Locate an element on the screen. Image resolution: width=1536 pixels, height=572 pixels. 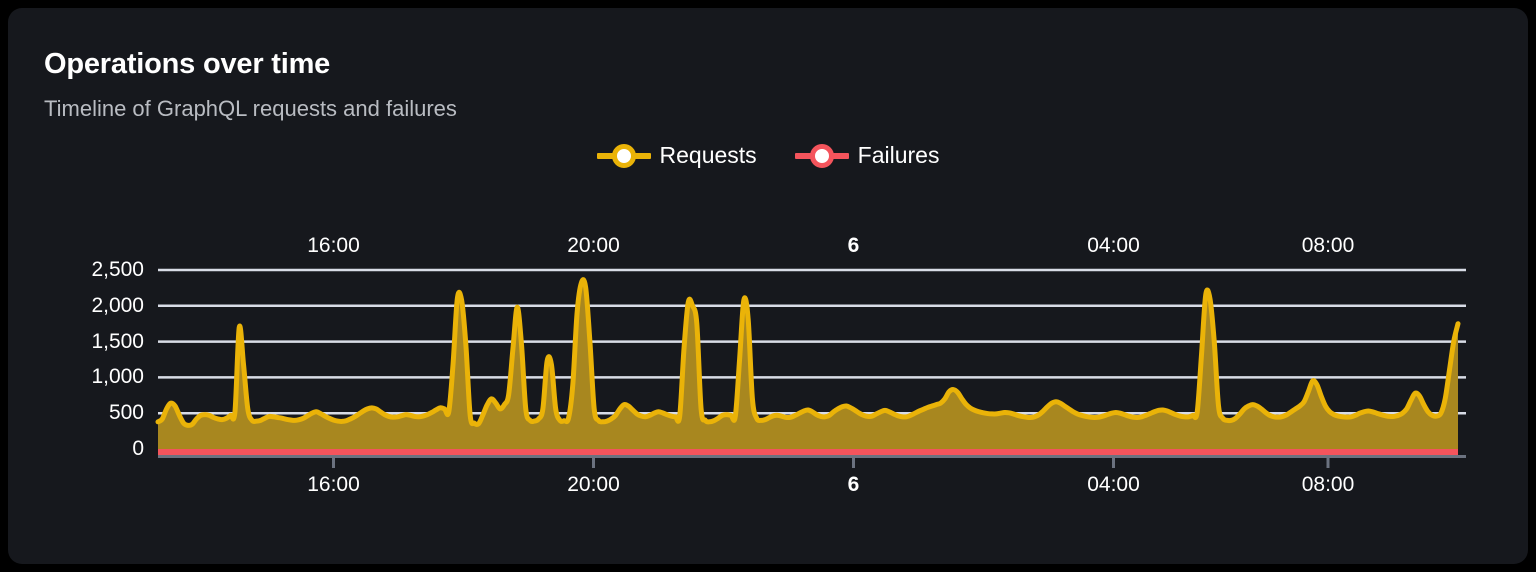
x-axis-tick-label-top: 08:00 is located at coordinates (1328, 245).